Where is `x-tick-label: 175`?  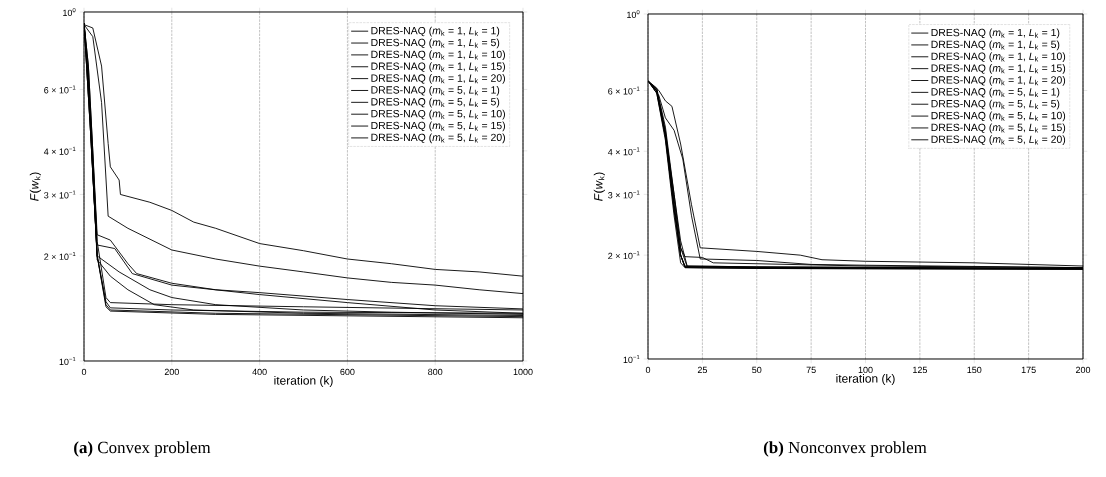
x-tick-label: 175 is located at coordinates (1028, 370).